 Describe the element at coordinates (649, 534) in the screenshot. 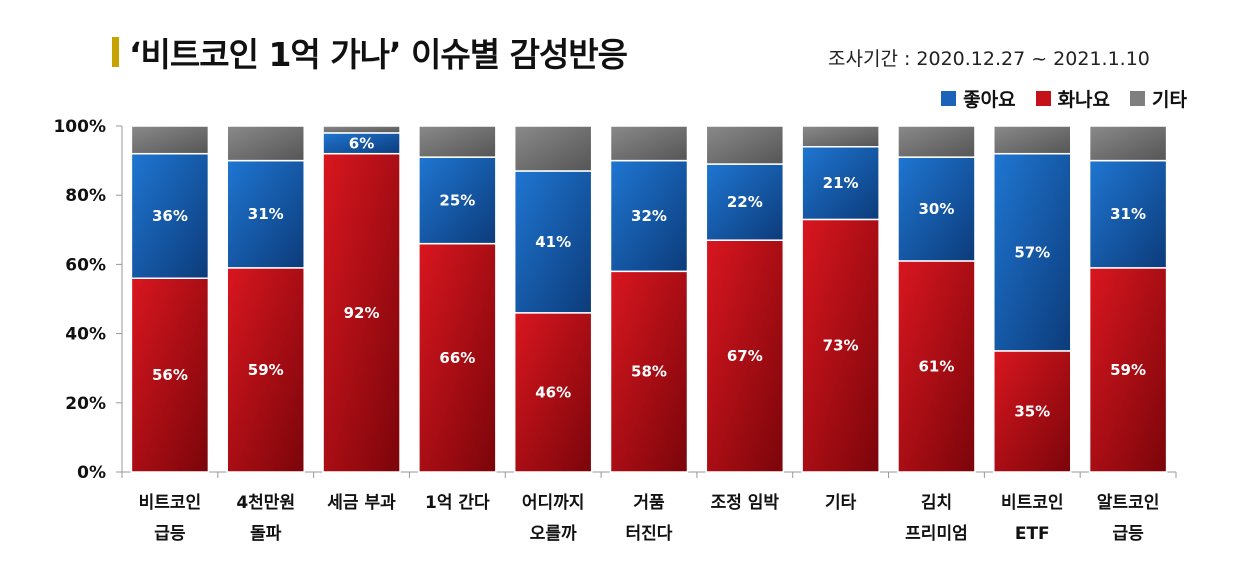

I see `x-category-label: 터진다` at that location.